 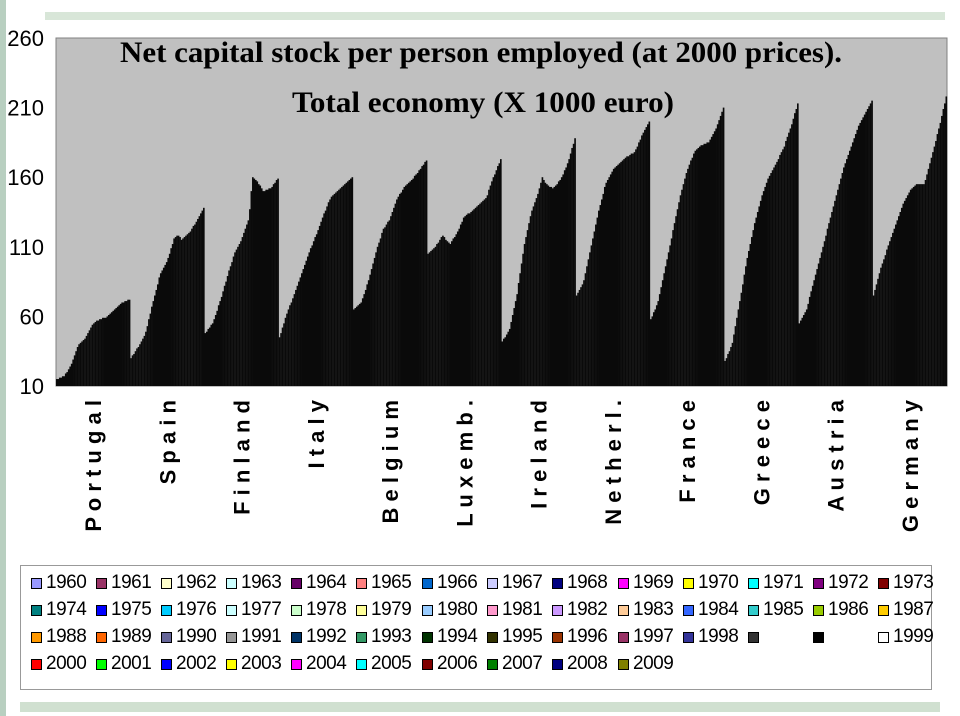 What do you see at coordinates (254, 583) in the screenshot?
I see `legend-entry: 1963` at bounding box center [254, 583].